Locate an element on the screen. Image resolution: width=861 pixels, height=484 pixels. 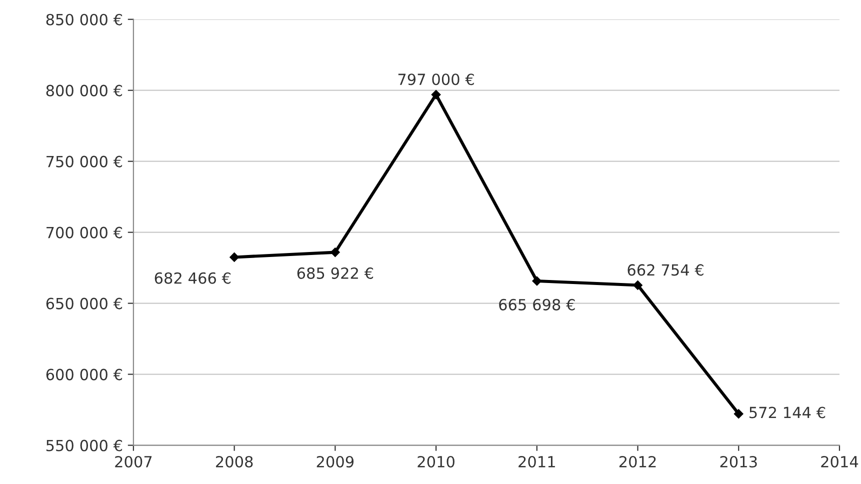
x-tick-label: 2008 is located at coordinates (234, 462).